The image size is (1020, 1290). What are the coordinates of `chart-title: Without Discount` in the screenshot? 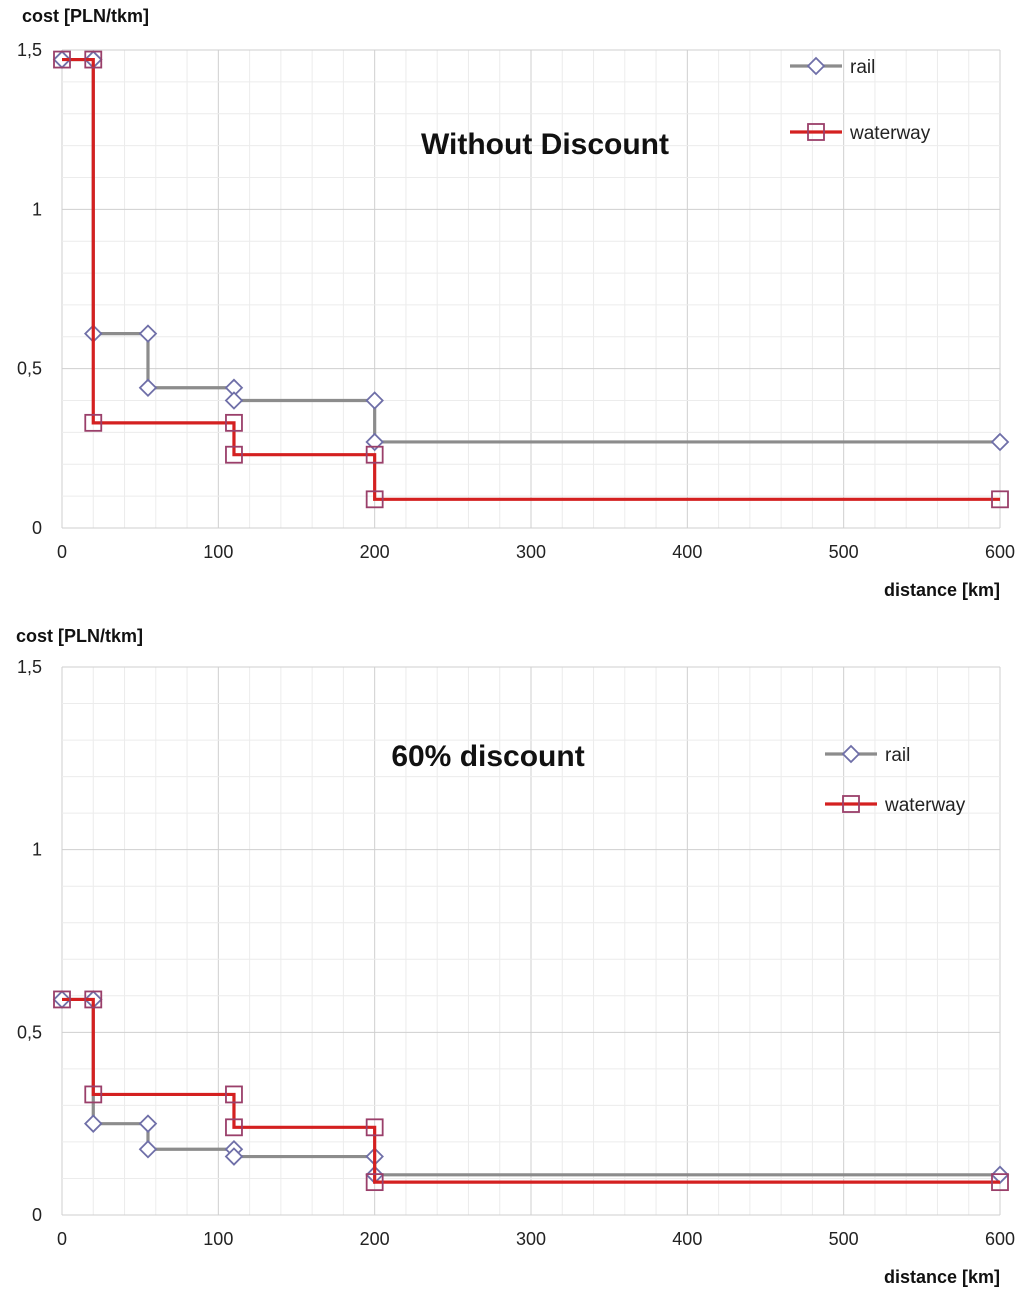 It's located at (545, 144).